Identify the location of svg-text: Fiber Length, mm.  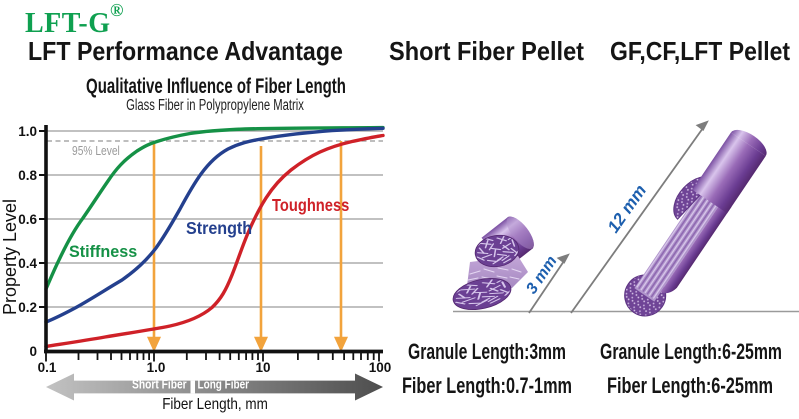
(215, 404).